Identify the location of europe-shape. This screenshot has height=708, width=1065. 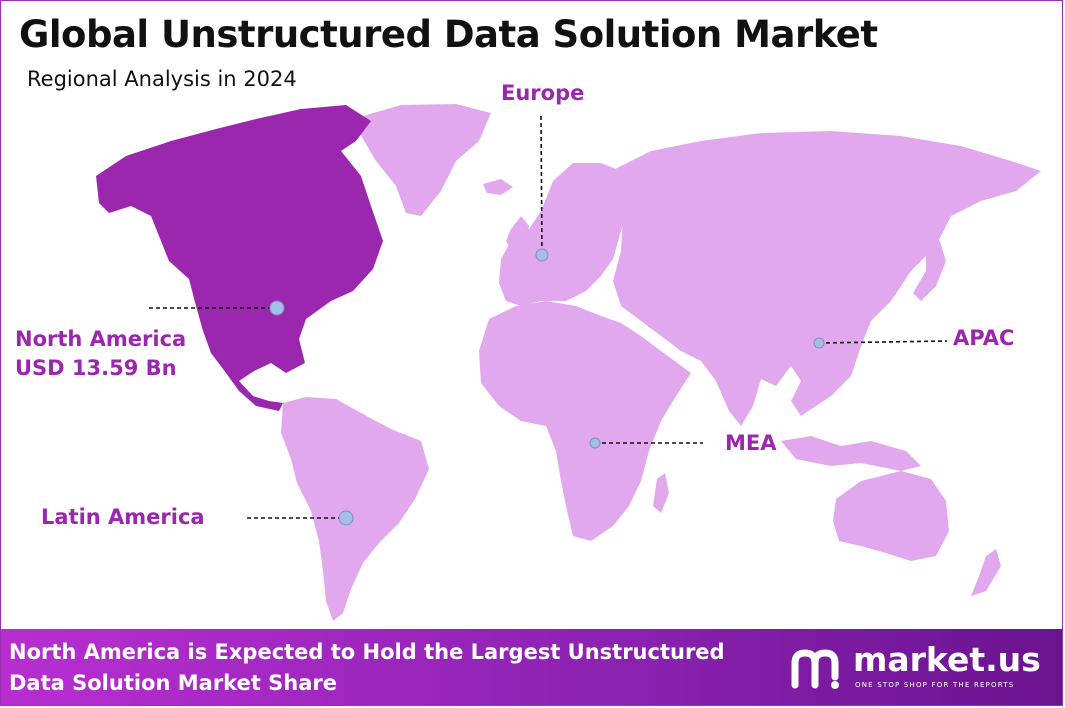
(565, 234).